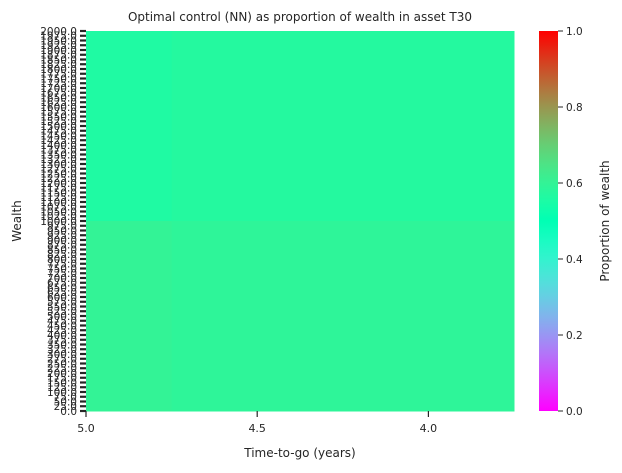 Image resolution: width=622 pixels, height=473 pixels. What do you see at coordinates (574, 108) in the screenshot?
I see `colorbar-tick-label: 0.8` at bounding box center [574, 108].